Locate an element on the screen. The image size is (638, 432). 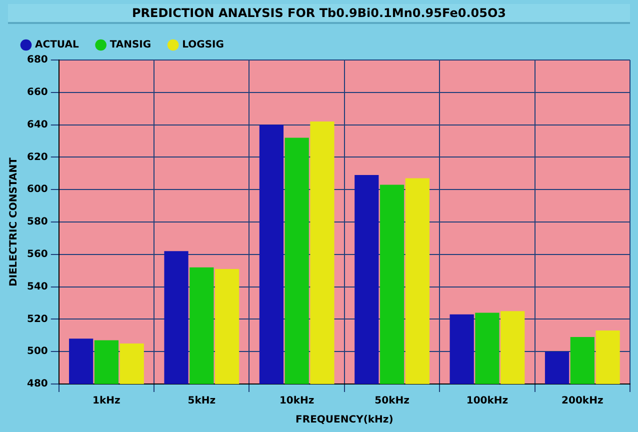
legend-label: ACTUAL is located at coordinates (57, 45).